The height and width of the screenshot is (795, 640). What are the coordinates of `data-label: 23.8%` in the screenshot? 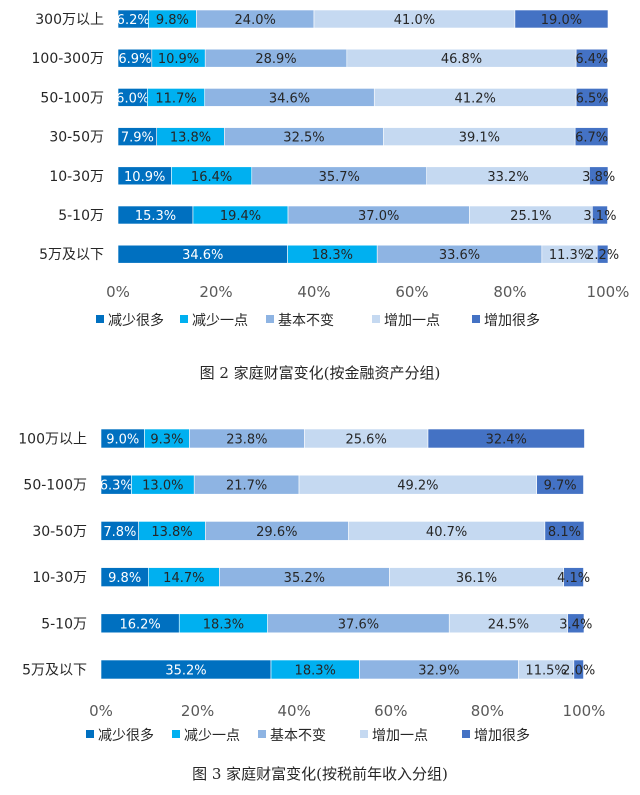 It's located at (246, 440).